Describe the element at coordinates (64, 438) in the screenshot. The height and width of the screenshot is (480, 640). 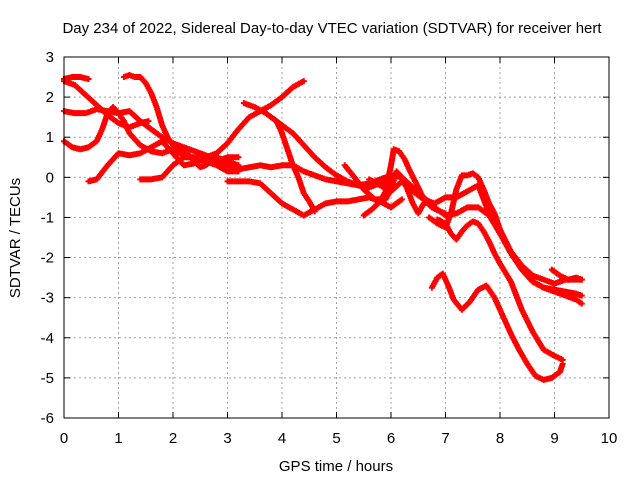
I see `x-tick-label: 0` at that location.